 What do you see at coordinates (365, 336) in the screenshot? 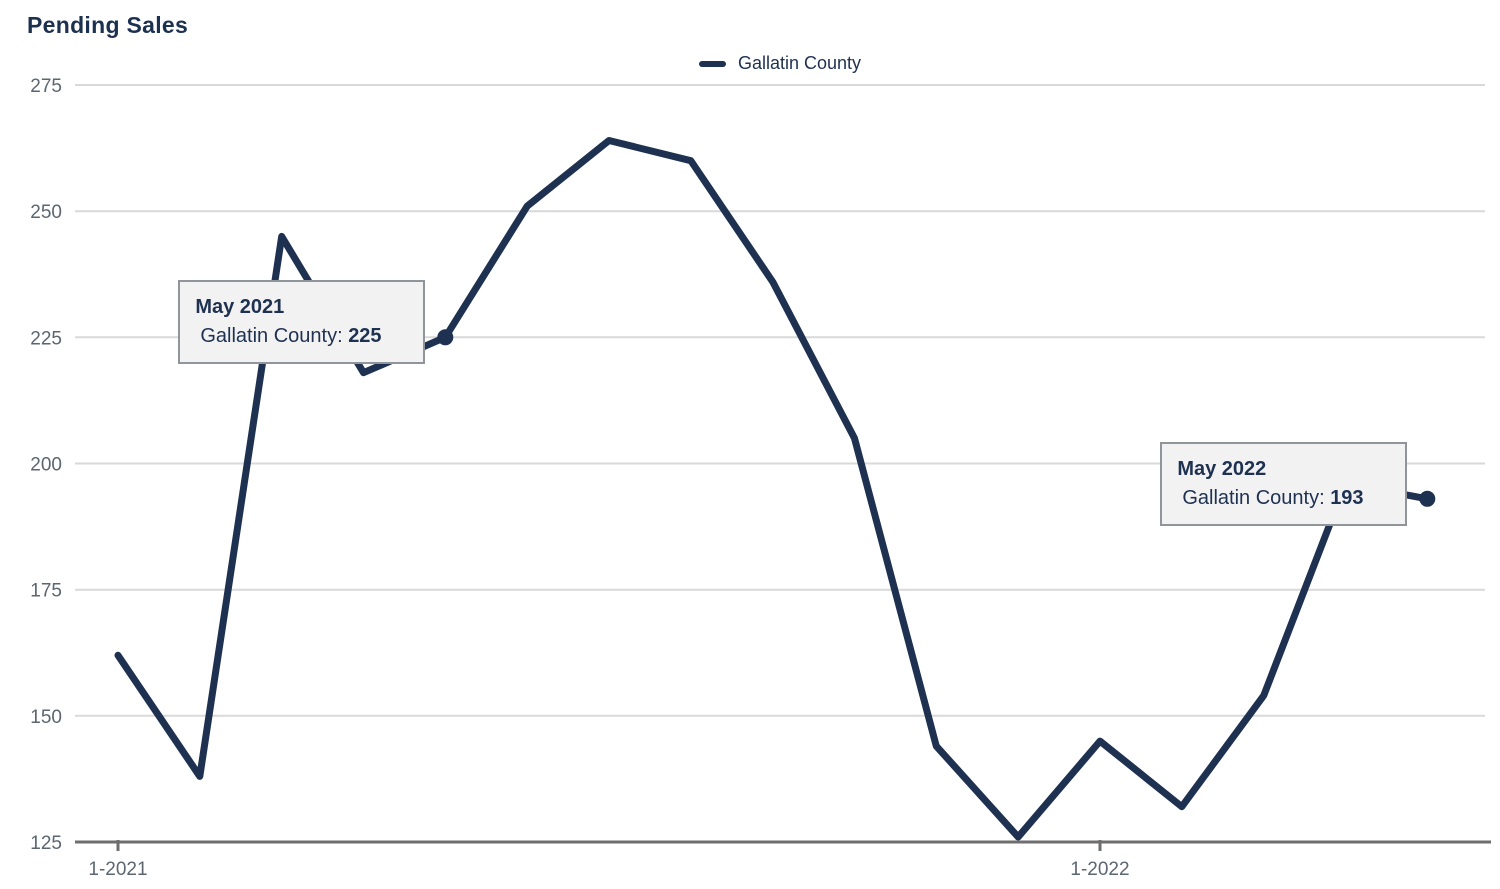
I see `tooltip-value: 225` at bounding box center [365, 336].